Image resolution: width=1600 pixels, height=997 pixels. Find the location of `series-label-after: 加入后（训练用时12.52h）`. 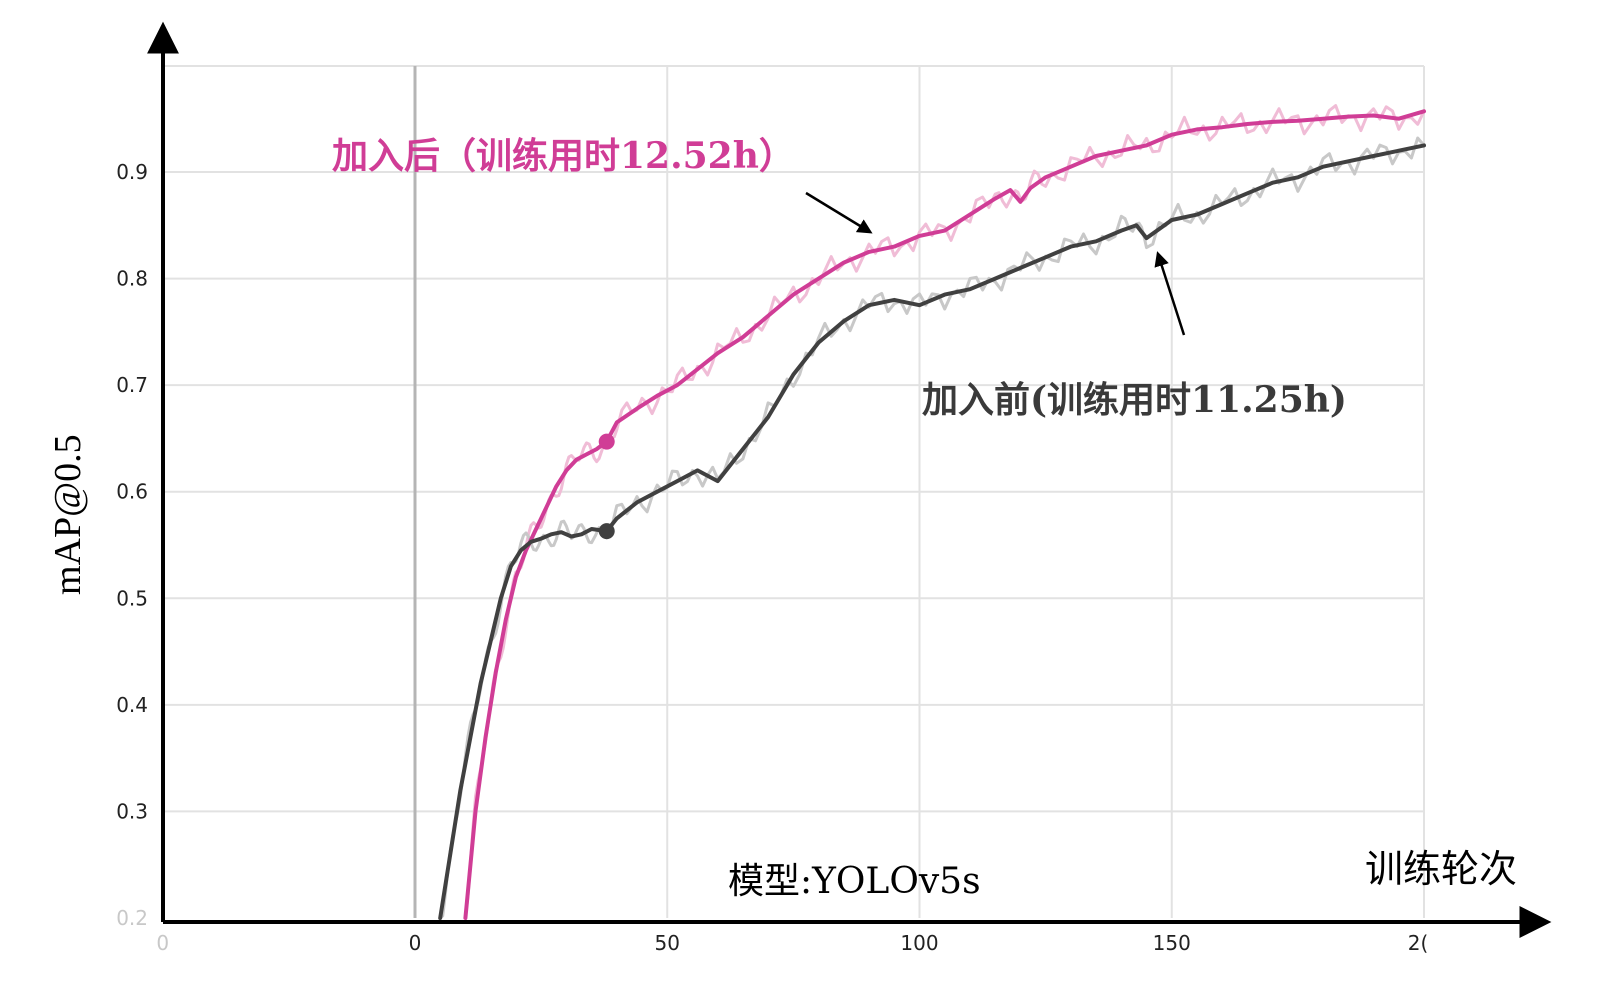

series-label-after: 加入后（训练用时12.52h） is located at coordinates (563, 156).